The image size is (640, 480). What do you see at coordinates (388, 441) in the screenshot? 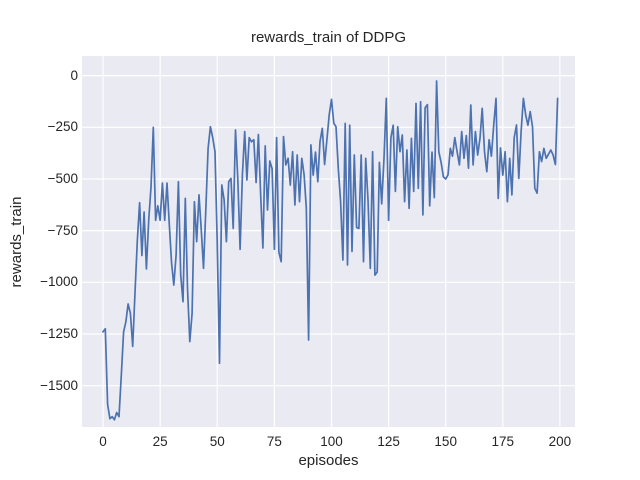
I see `x-tick-label: 125` at bounding box center [388, 441].